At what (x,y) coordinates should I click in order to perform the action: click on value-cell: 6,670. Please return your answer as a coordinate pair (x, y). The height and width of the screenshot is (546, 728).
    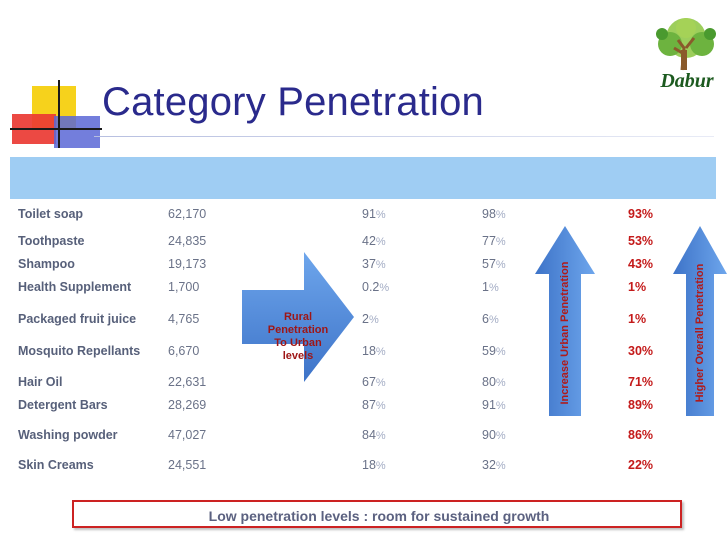
    Looking at the image, I should click on (184, 351).